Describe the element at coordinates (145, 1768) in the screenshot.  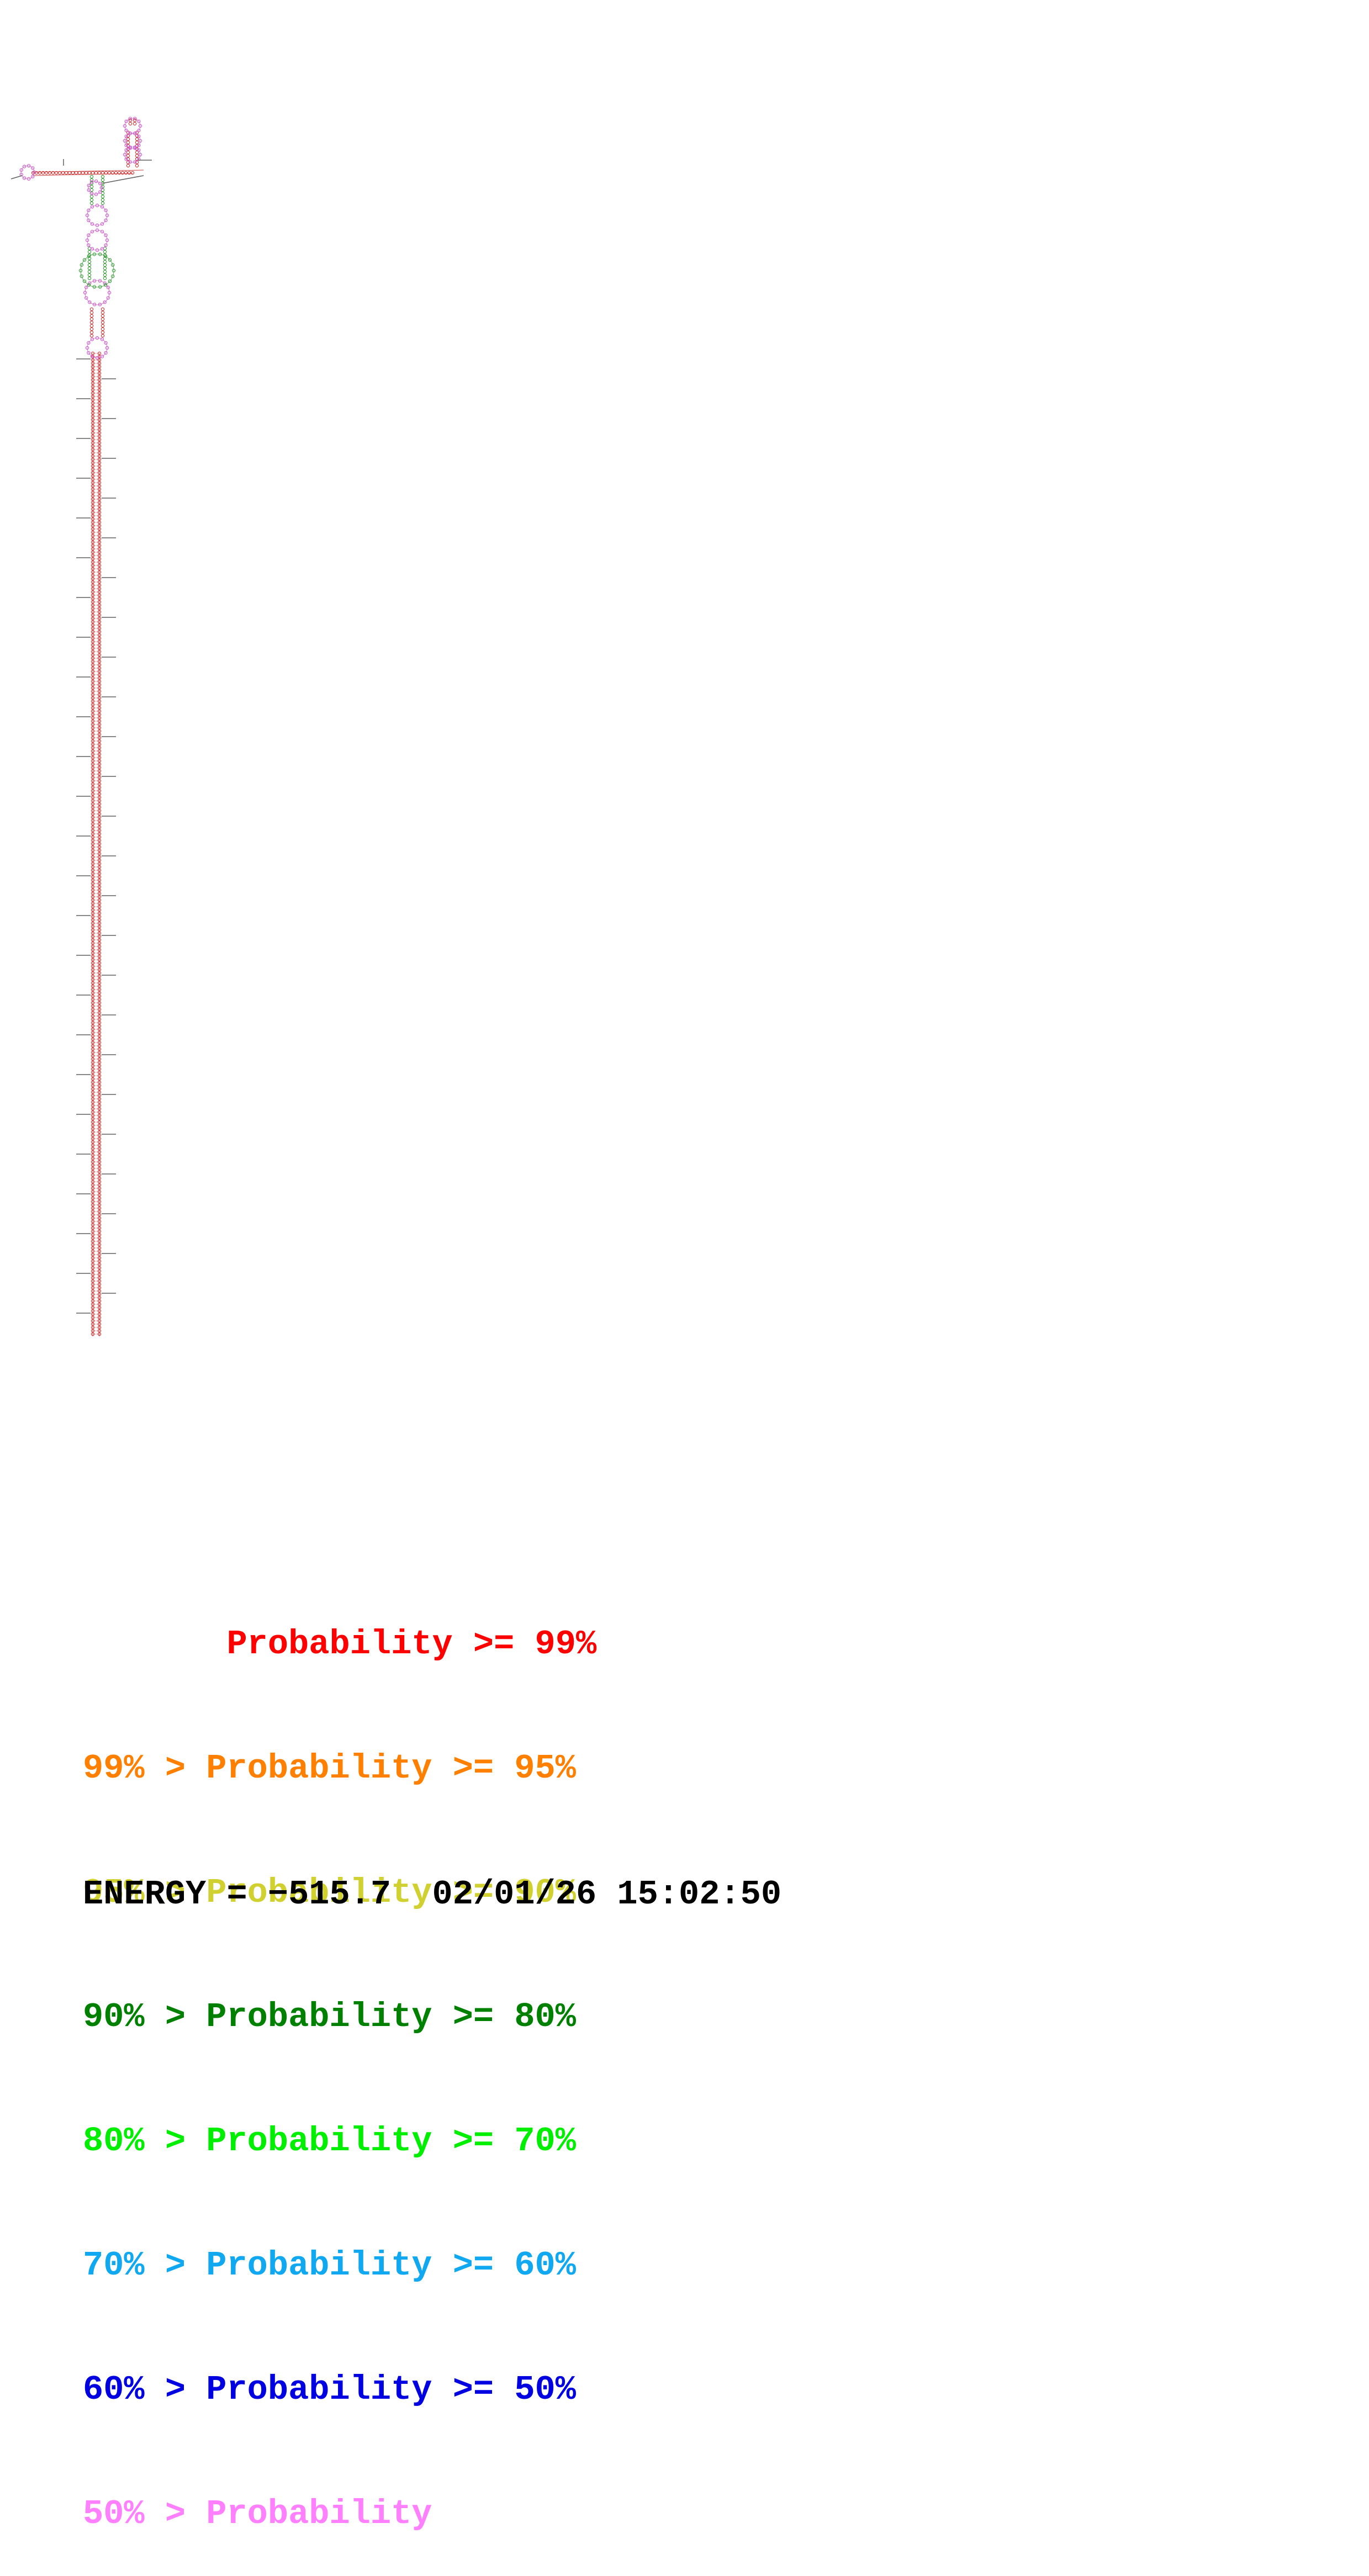
I see `legend-prefix: 99% >` at that location.